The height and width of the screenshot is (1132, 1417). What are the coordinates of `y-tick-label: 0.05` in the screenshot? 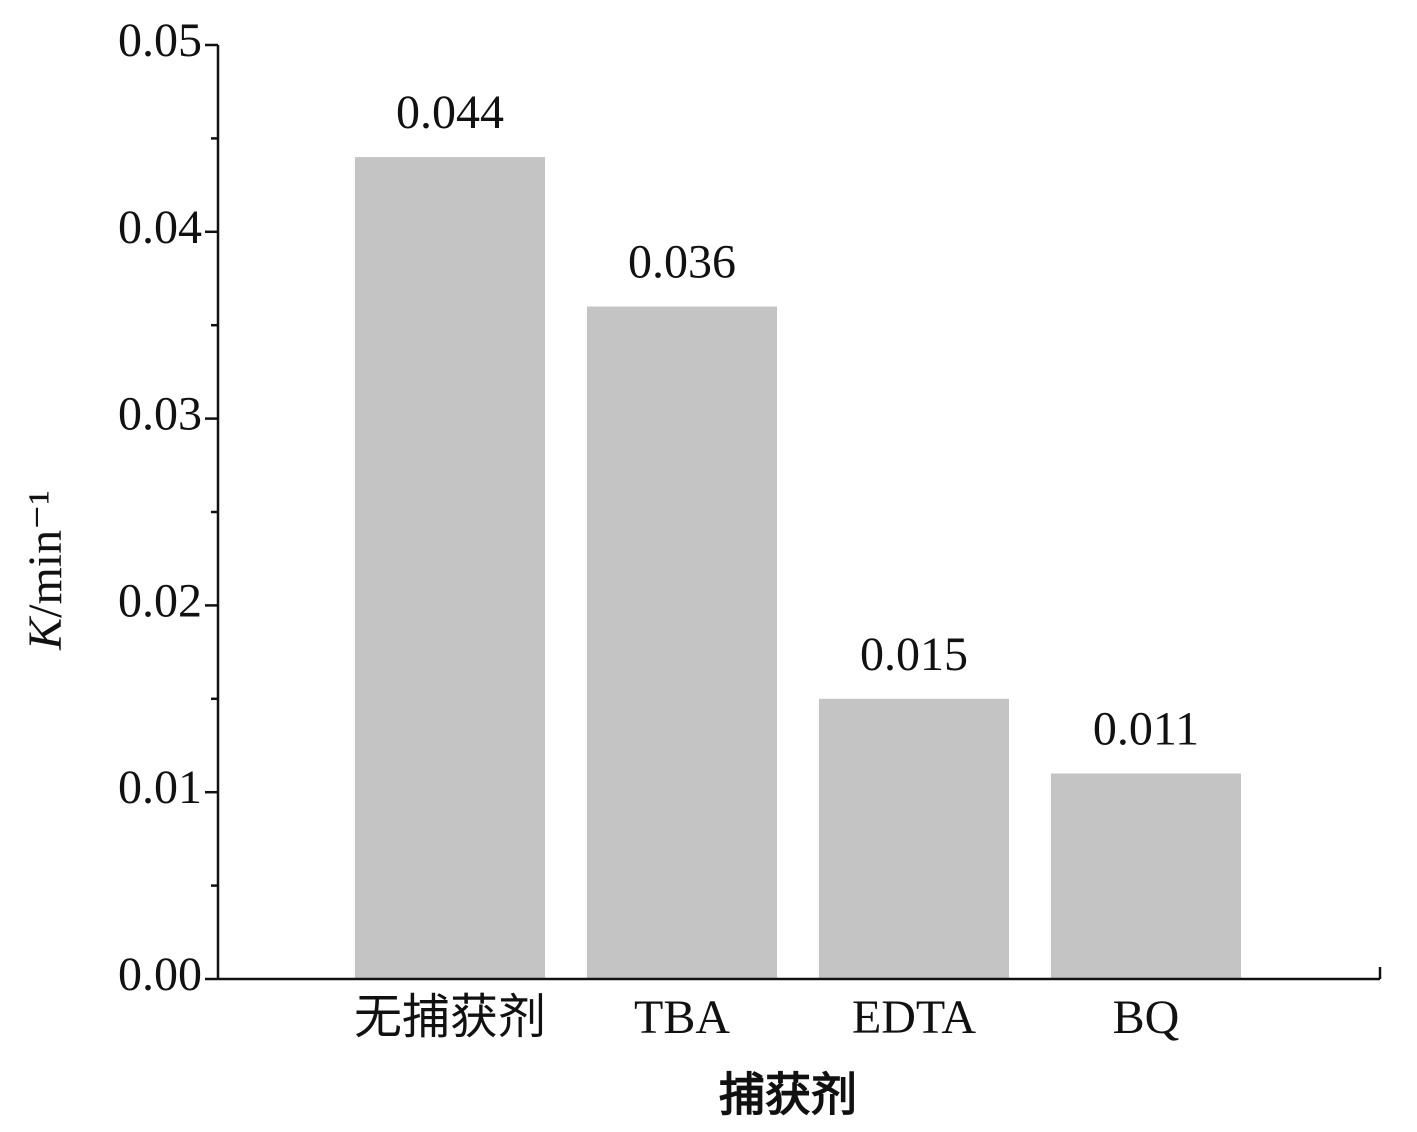 It's located at (160, 40).